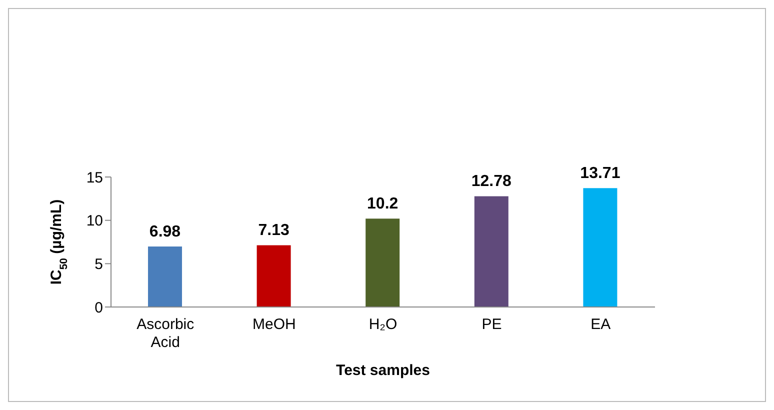  I want to click on y-tick-label: 10, so click(94, 221).